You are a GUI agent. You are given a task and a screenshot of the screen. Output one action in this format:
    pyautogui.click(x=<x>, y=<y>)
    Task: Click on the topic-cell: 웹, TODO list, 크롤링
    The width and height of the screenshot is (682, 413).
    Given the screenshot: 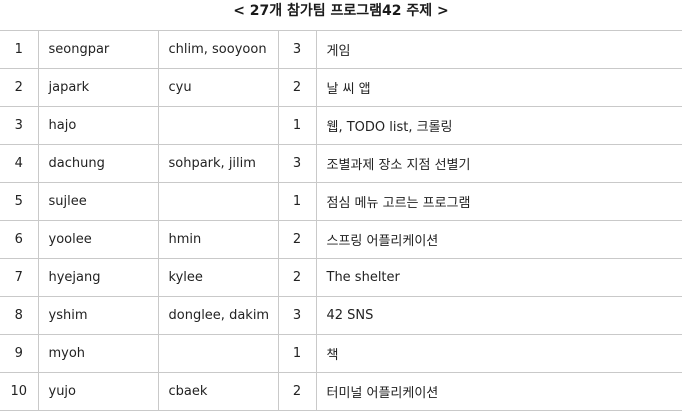 What is the action you would take?
    pyautogui.click(x=498, y=125)
    